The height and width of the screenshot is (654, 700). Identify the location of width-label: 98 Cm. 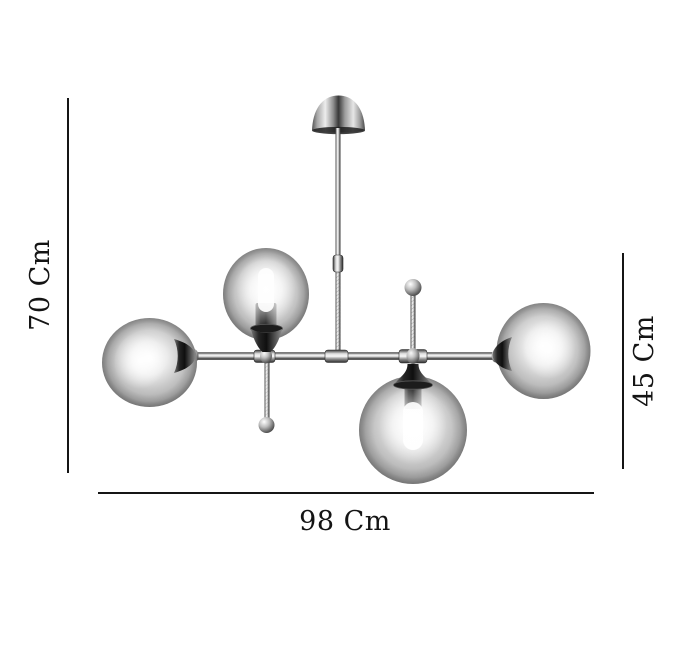
(345, 521).